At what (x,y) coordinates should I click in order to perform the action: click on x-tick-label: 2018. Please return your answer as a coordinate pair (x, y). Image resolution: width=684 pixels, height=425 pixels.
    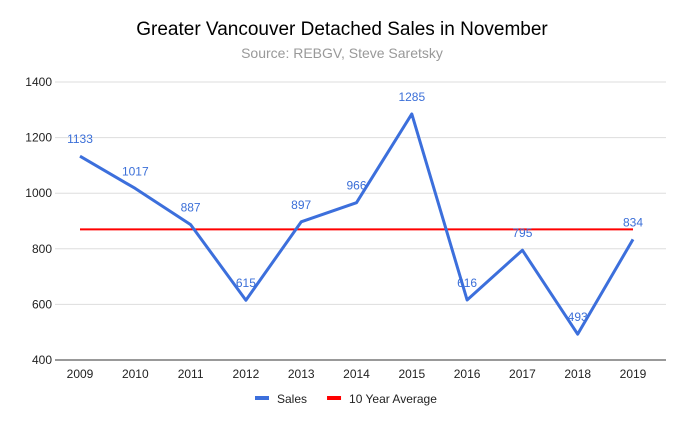
    Looking at the image, I should click on (577, 374).